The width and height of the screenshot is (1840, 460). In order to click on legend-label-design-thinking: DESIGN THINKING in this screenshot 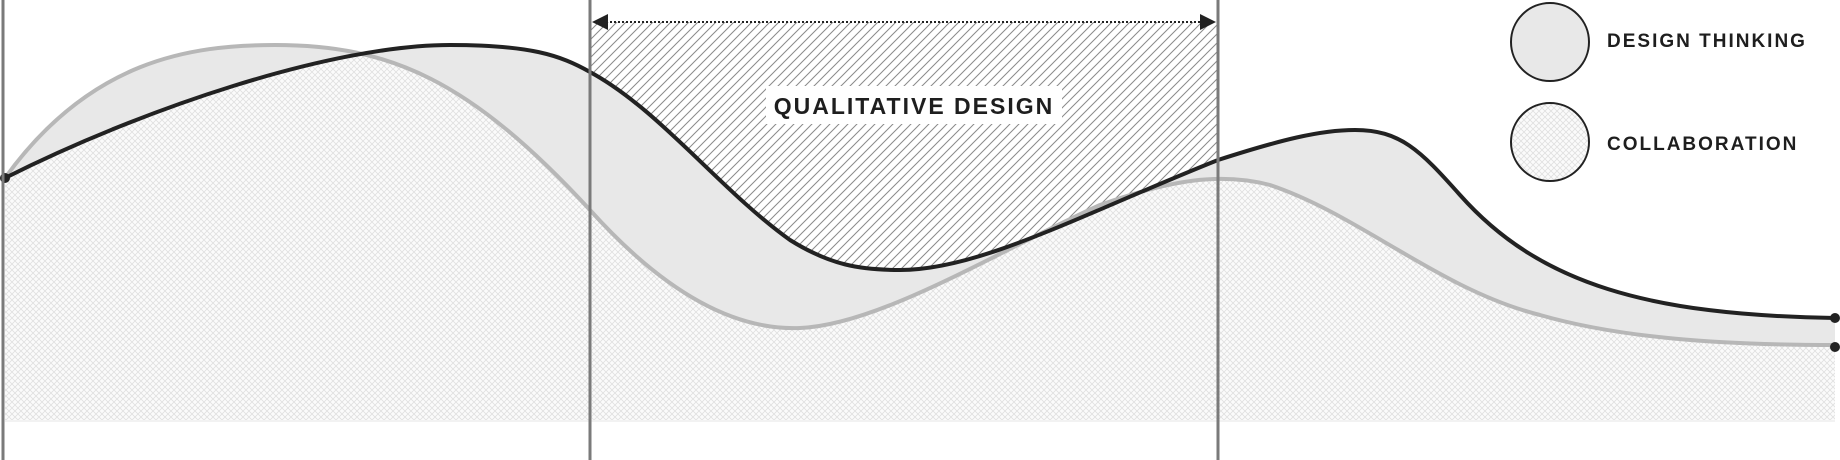, I will do `click(1707, 41)`.